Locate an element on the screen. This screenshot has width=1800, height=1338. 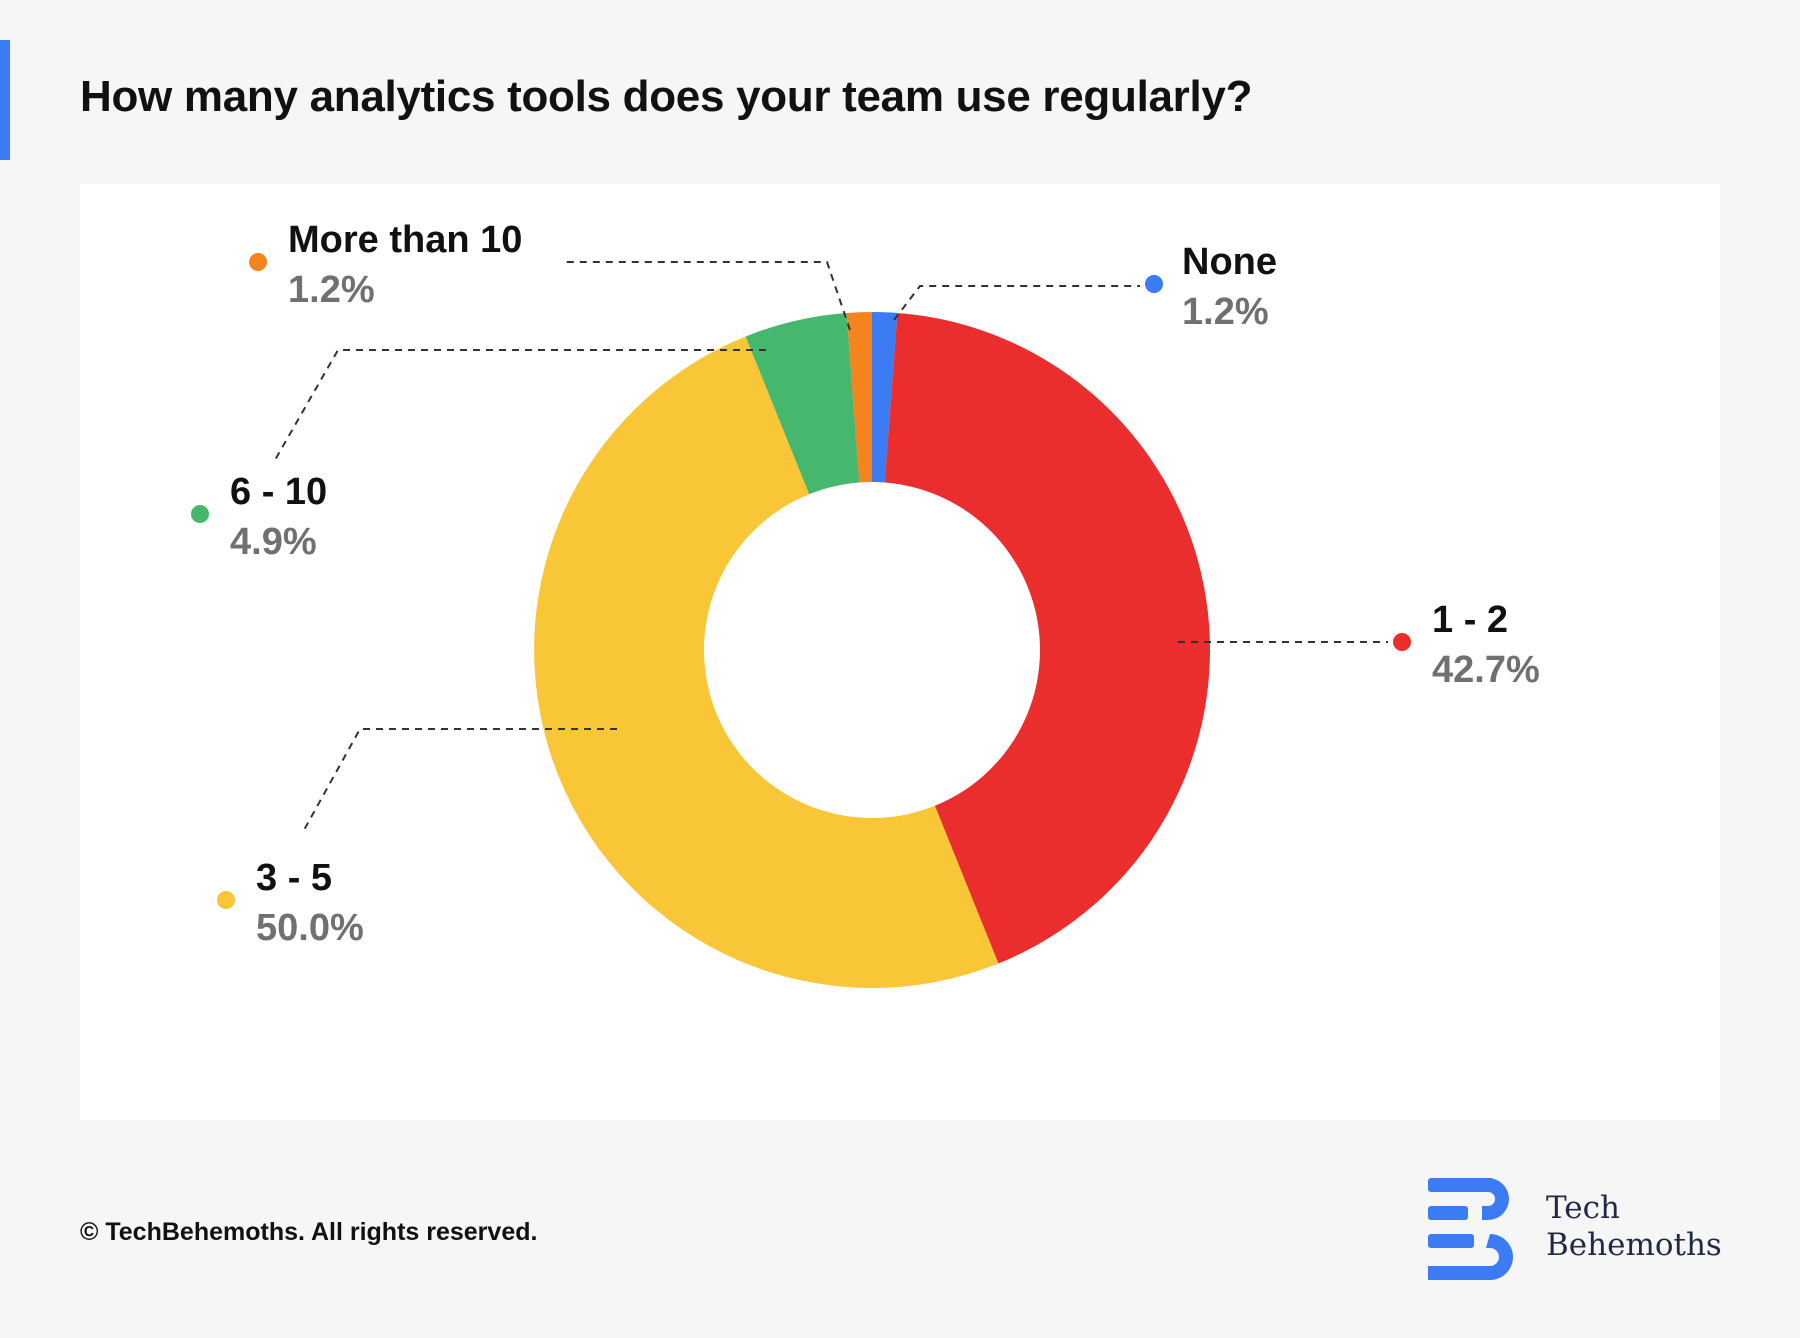
leader-line-none is located at coordinates (1016, 303).